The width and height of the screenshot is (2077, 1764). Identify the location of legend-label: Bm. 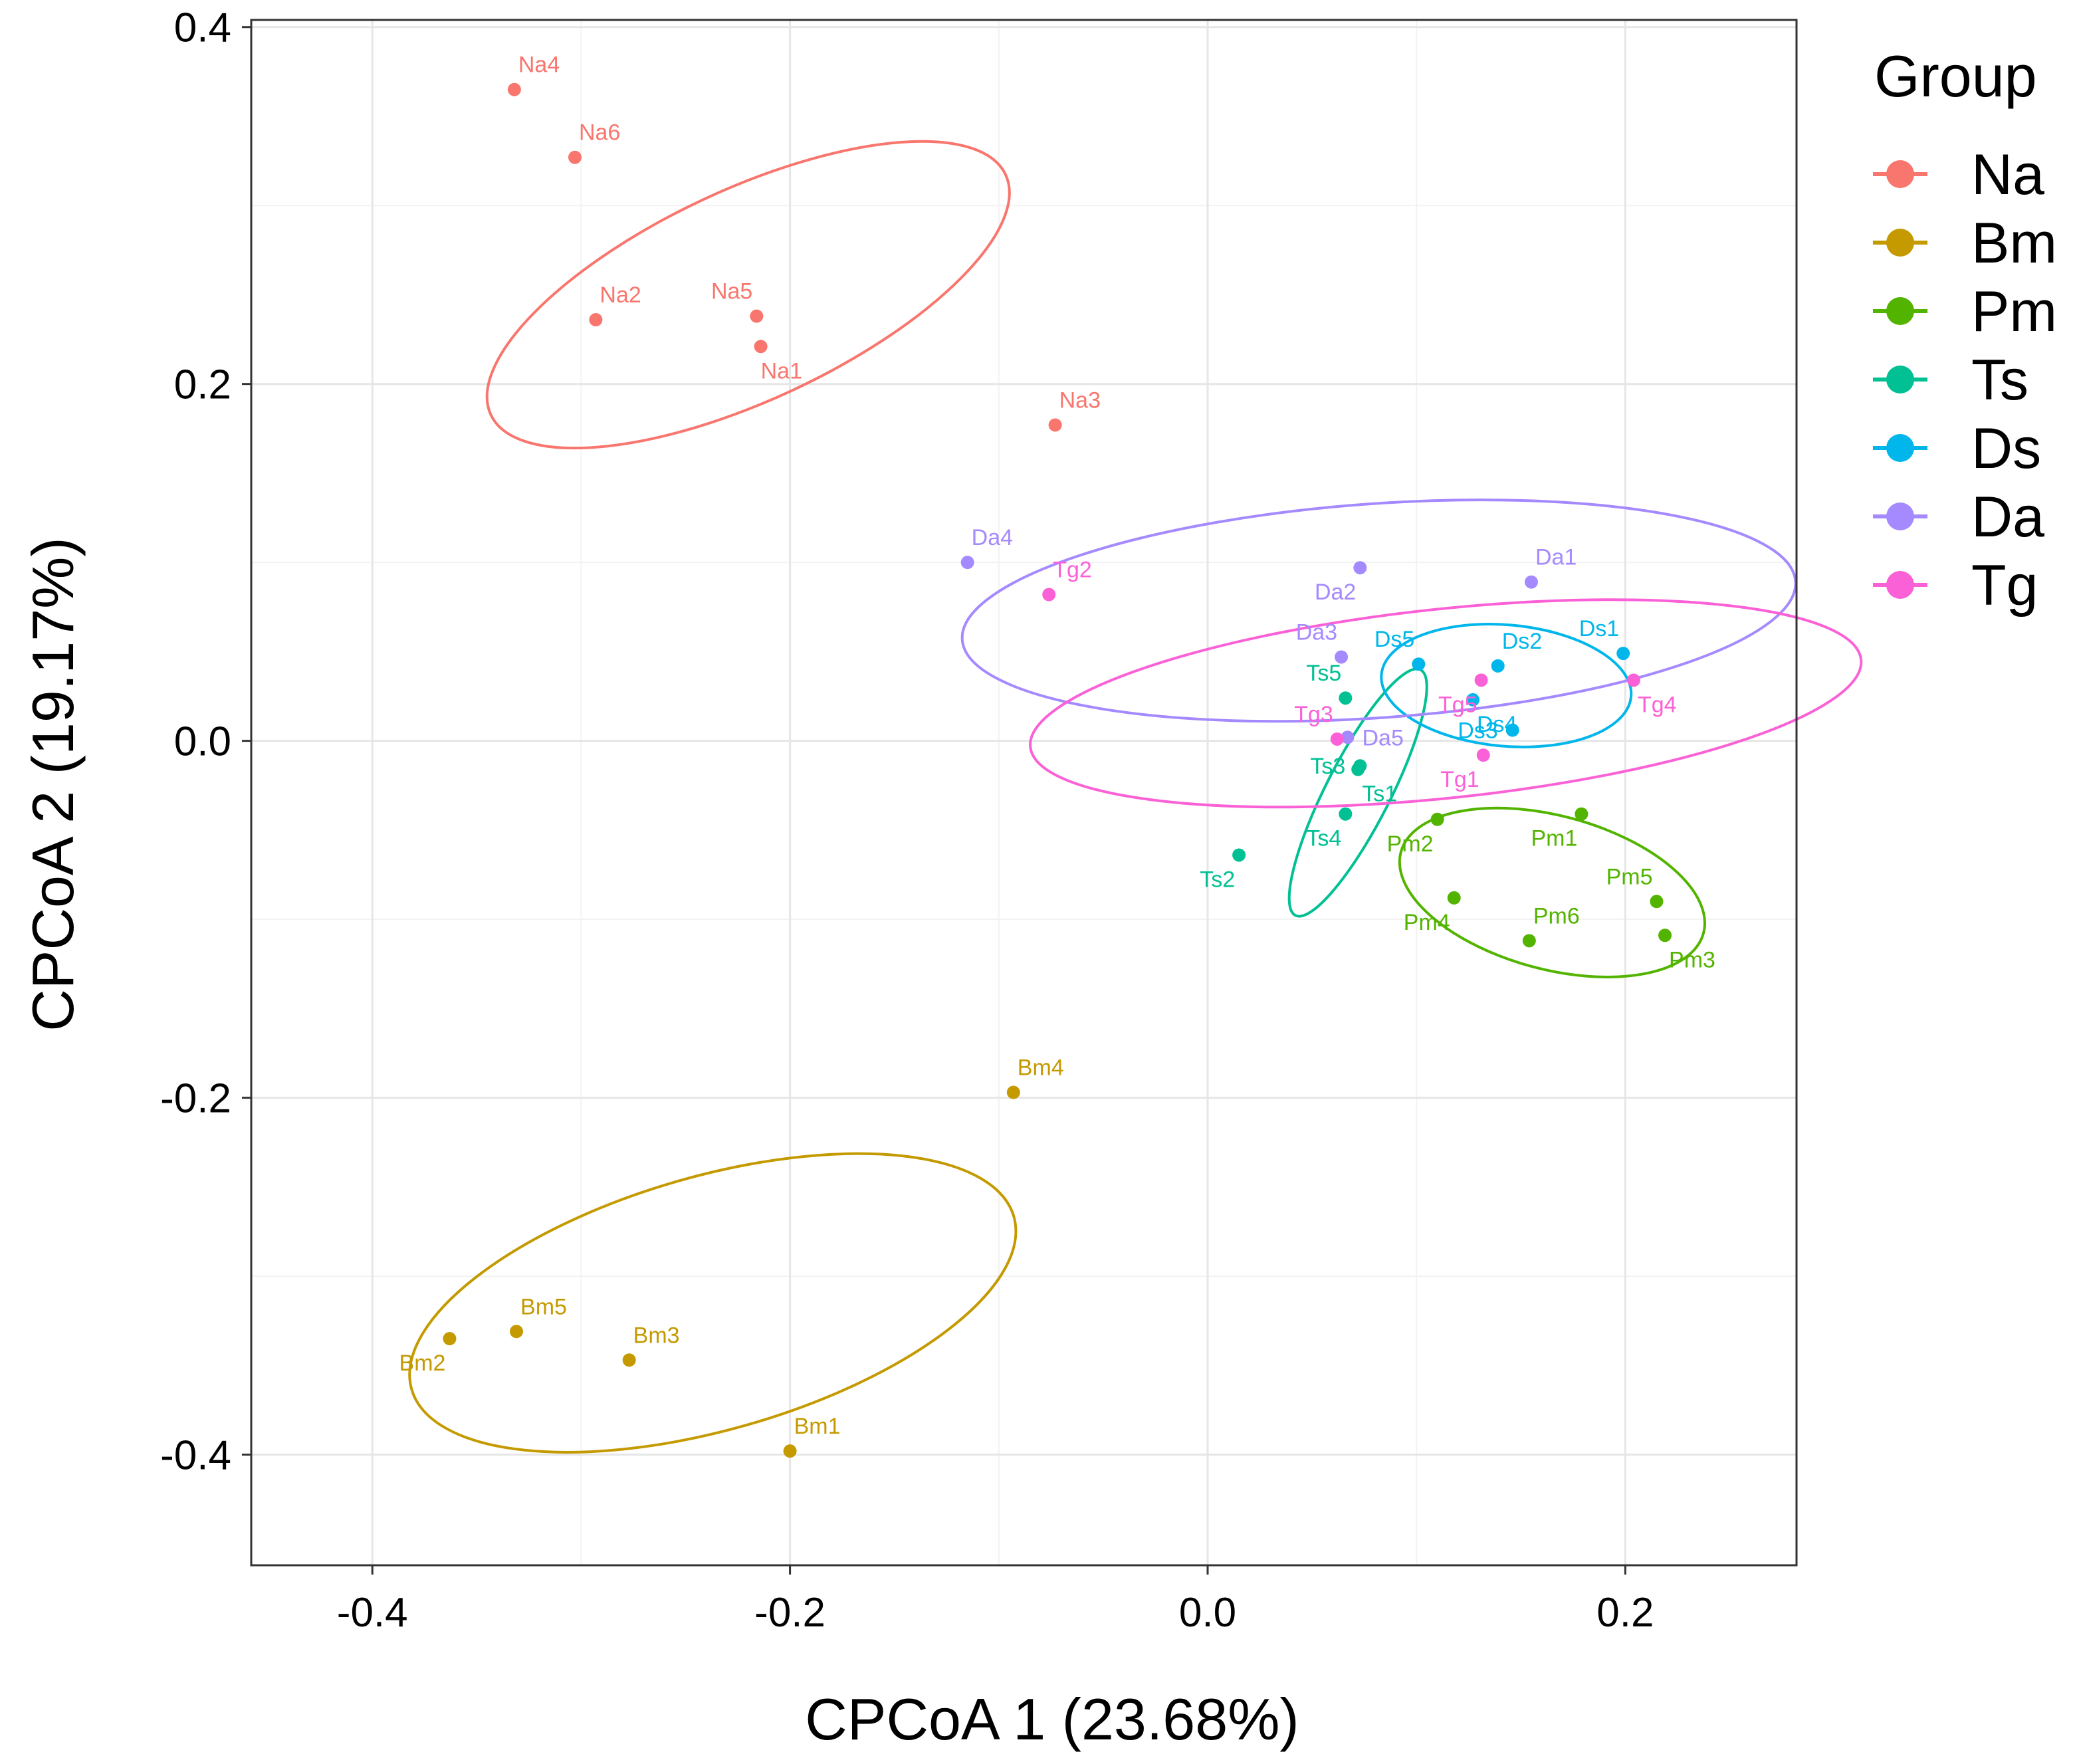
(2014, 243).